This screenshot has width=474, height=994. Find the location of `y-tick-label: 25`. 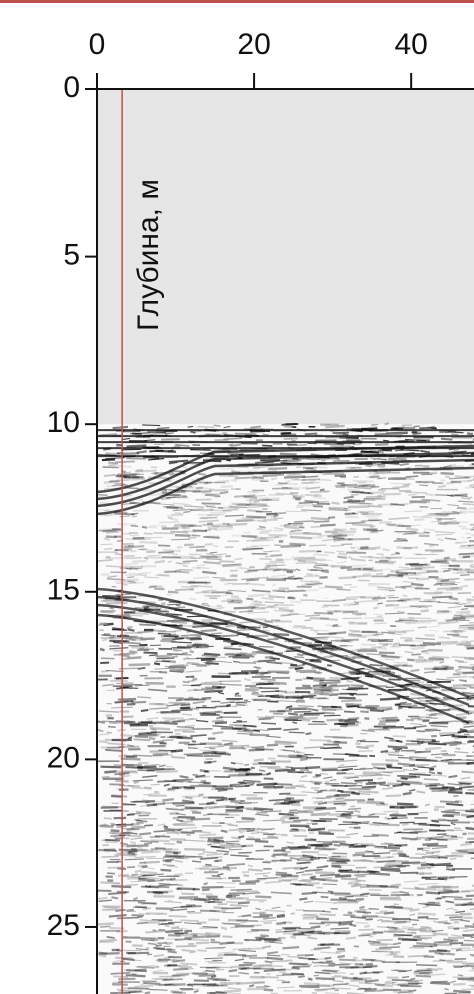

y-tick-label: 25 is located at coordinates (63, 925).